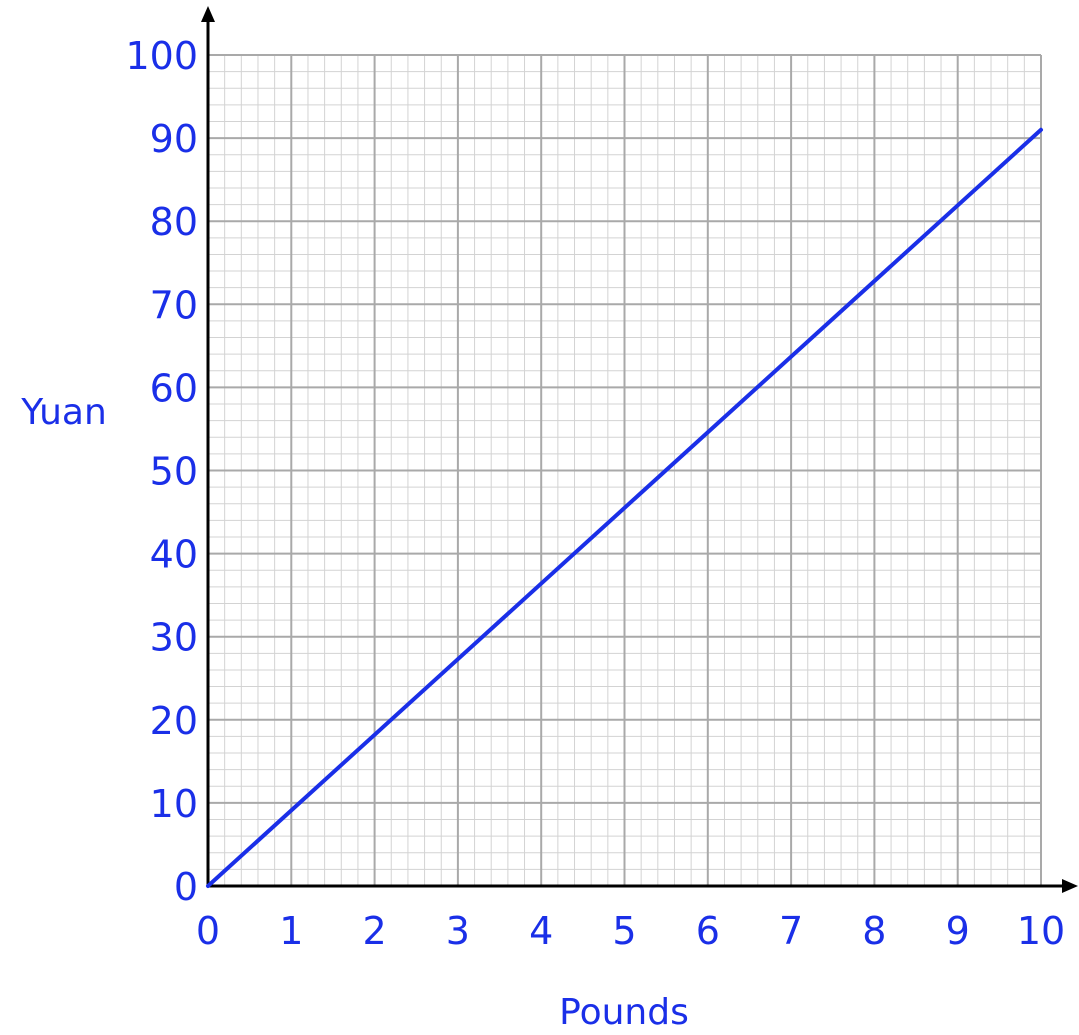 Image resolution: width=1079 pixels, height=1035 pixels. What do you see at coordinates (291, 931) in the screenshot?
I see `x-tick-label: 1` at bounding box center [291, 931].